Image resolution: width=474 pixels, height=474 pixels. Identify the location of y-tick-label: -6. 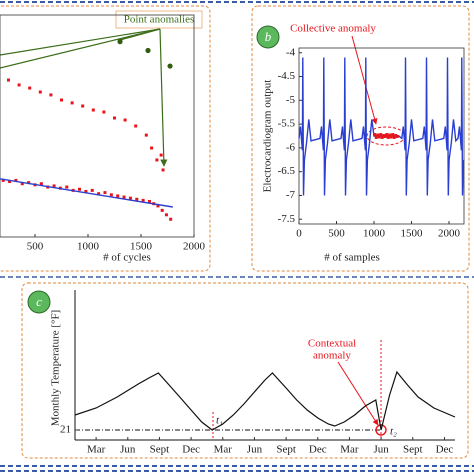
(291, 147).